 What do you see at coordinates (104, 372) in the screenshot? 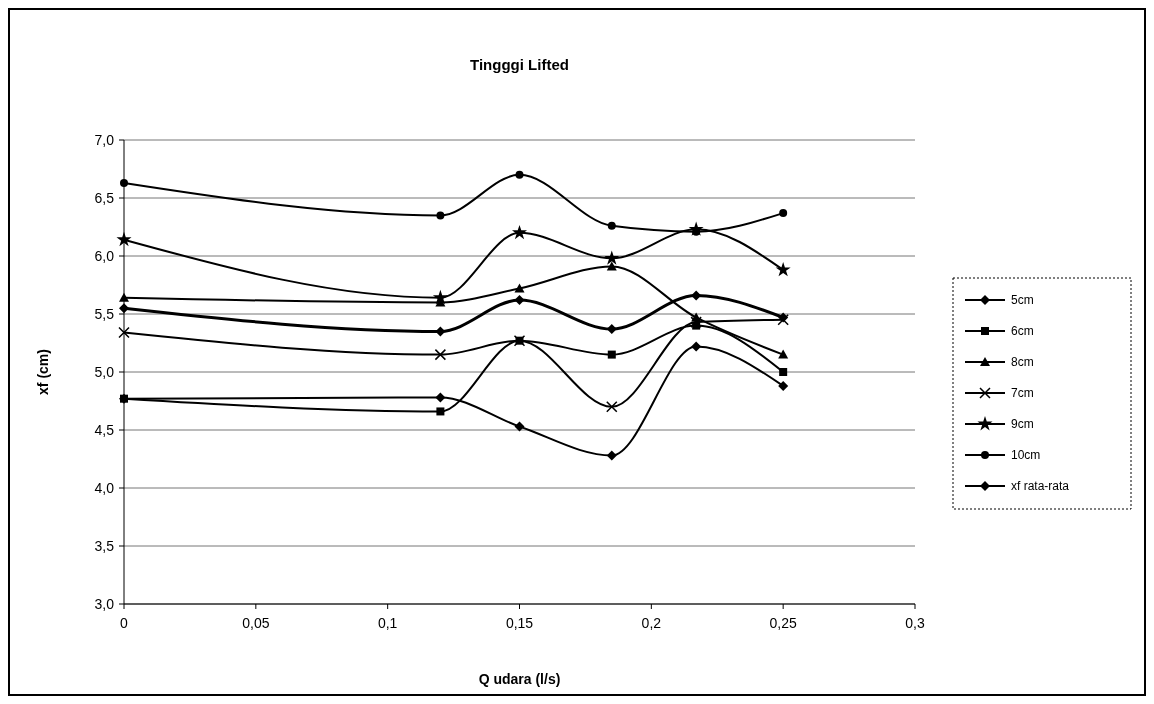
I see `y-tick-label: 5,0` at bounding box center [104, 372].